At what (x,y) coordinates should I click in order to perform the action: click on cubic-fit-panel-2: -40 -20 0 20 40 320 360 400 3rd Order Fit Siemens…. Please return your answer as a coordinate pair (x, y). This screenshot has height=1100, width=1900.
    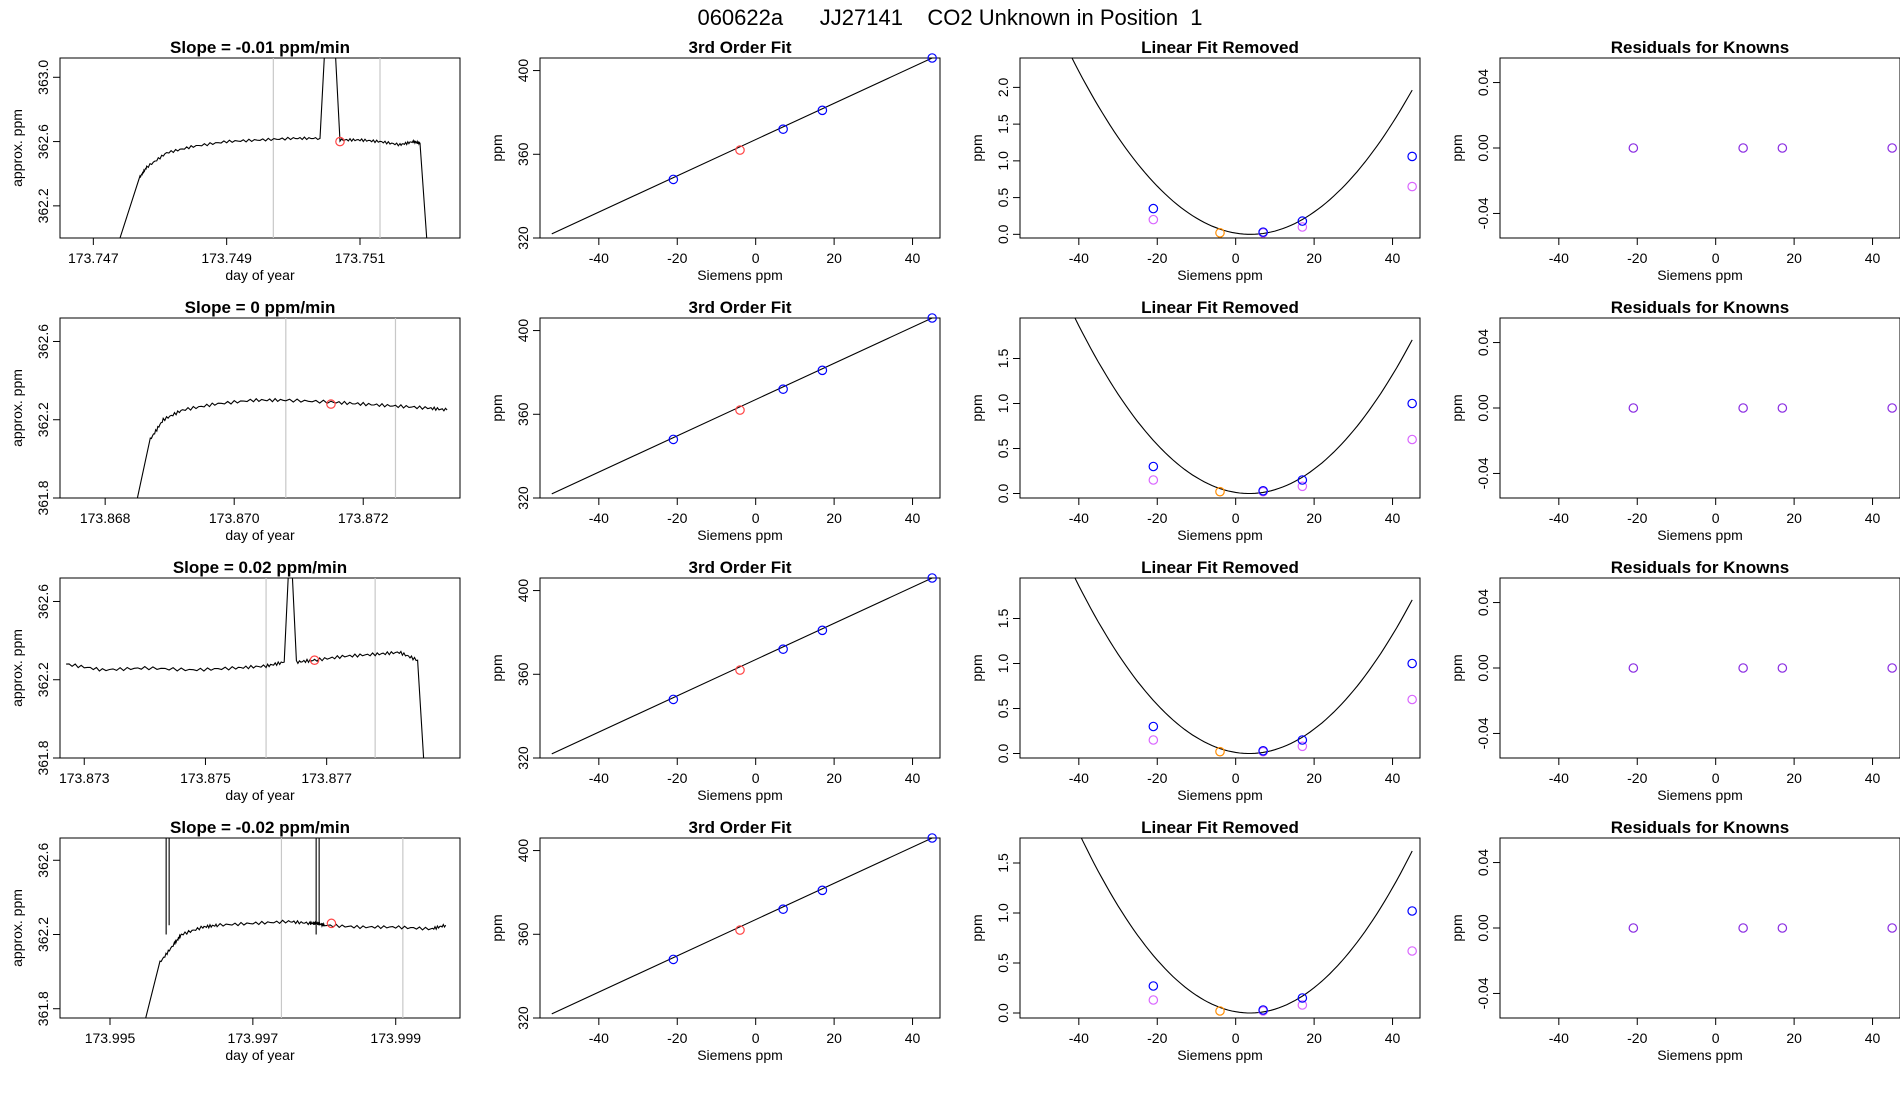
    Looking at the image, I should click on (715, 420).